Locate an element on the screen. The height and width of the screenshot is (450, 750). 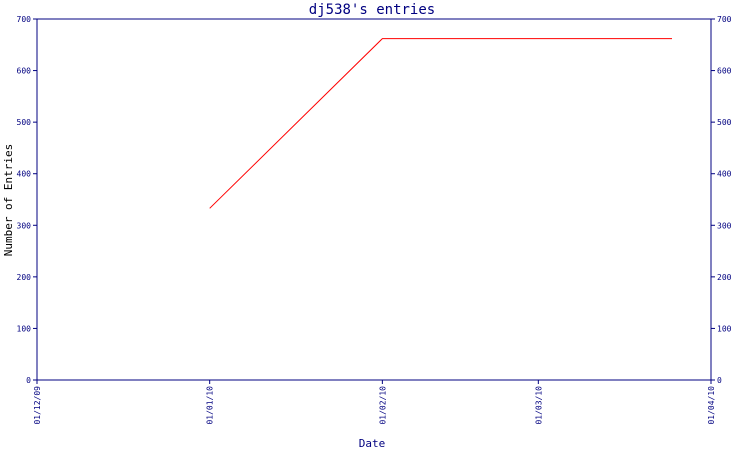
y-tick-label-right: 700 is located at coordinates (724, 19).